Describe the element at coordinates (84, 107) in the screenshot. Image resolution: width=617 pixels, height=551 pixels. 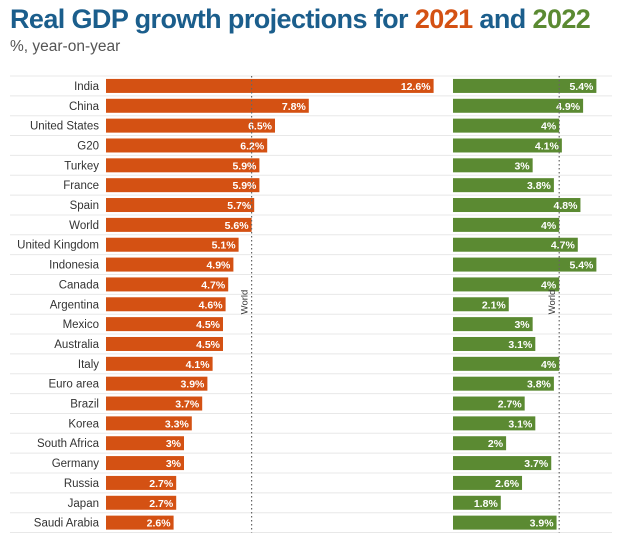
I see `category-label: China` at that location.